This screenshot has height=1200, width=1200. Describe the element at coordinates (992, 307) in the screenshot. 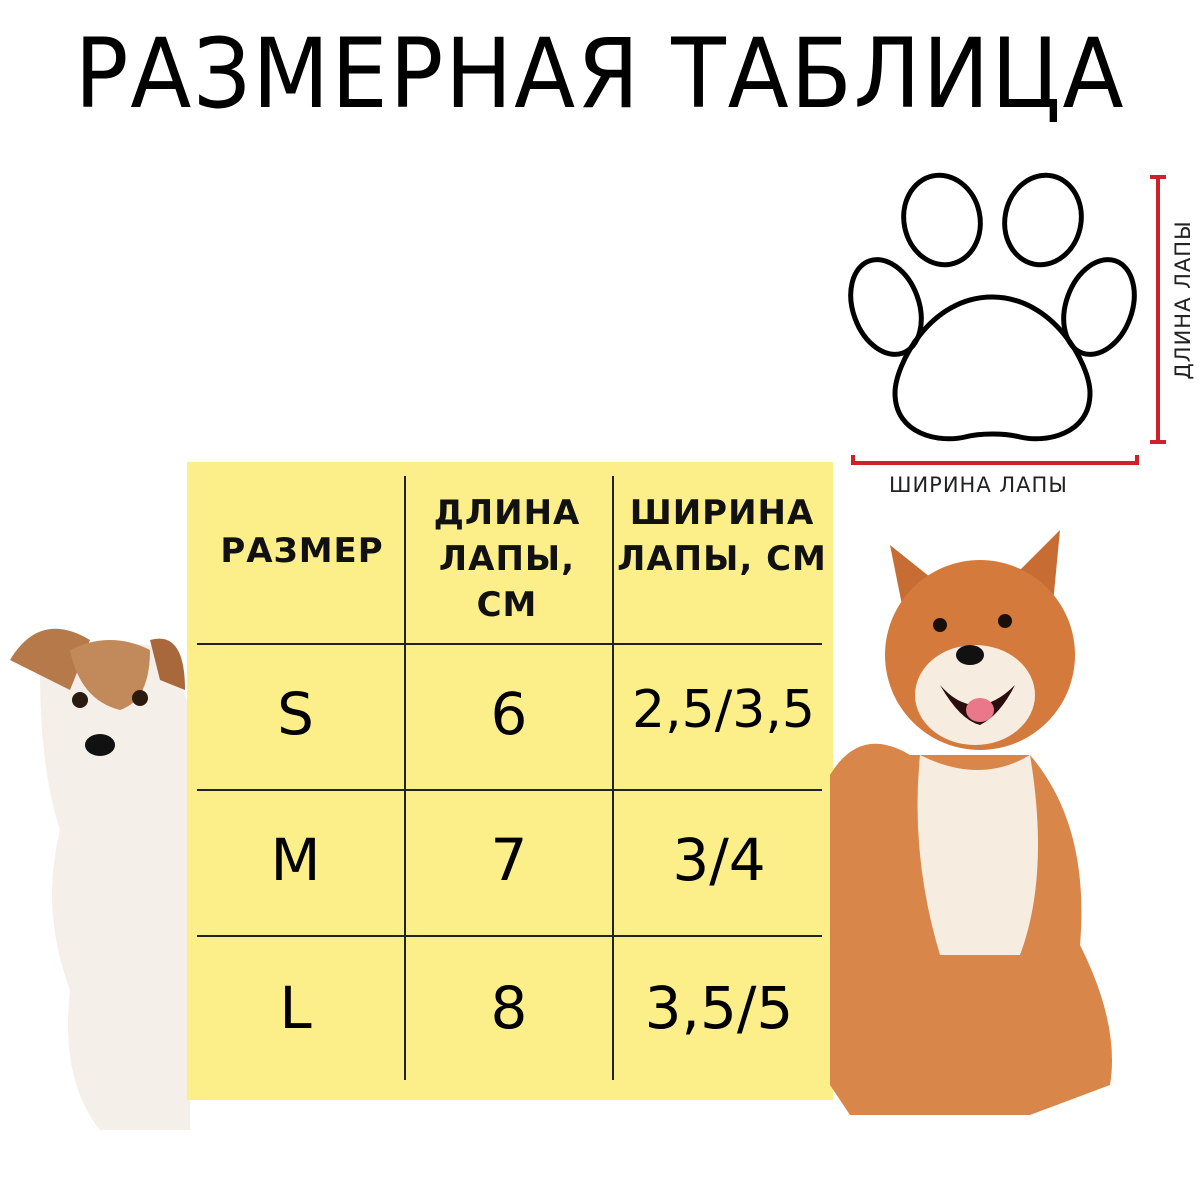

I see `paw-icon` at that location.